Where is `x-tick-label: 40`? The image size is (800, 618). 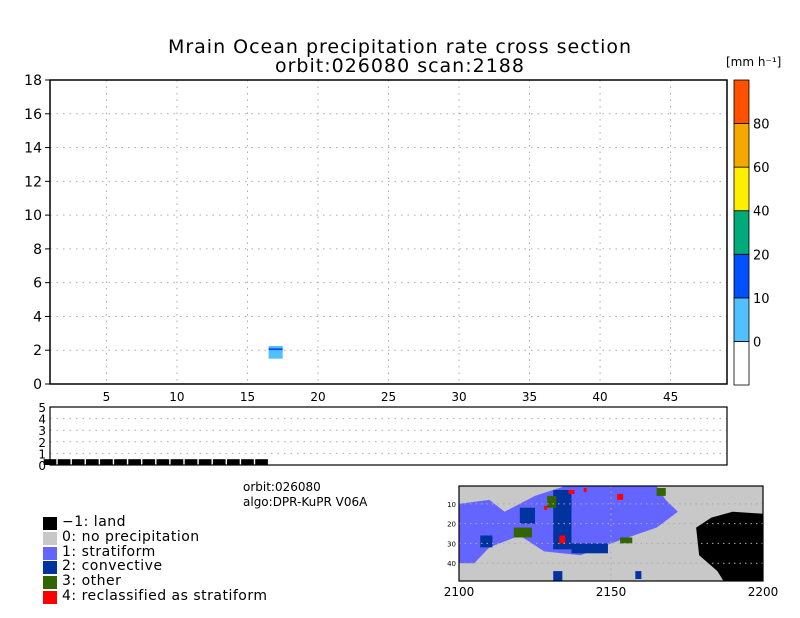 x-tick-label: 40 is located at coordinates (599, 397).